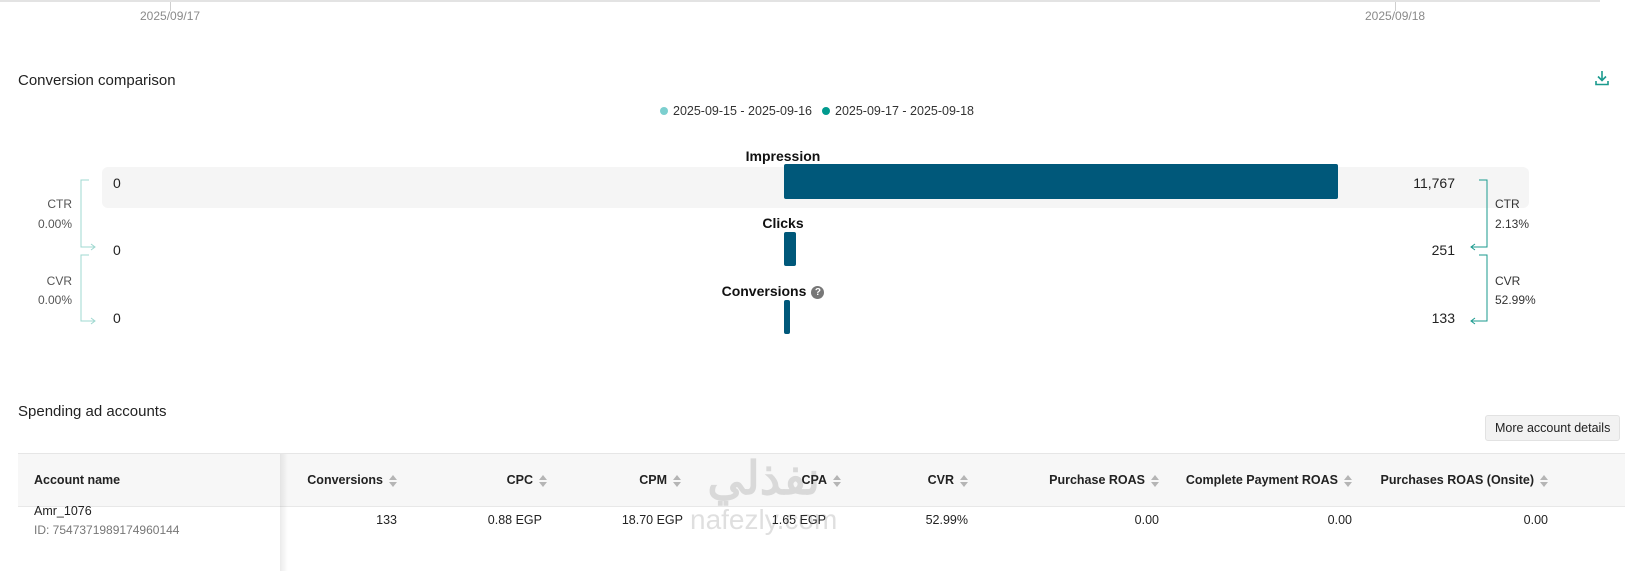  Describe the element at coordinates (1443, 250) in the screenshot. I see `stage-value-right: 251` at that location.